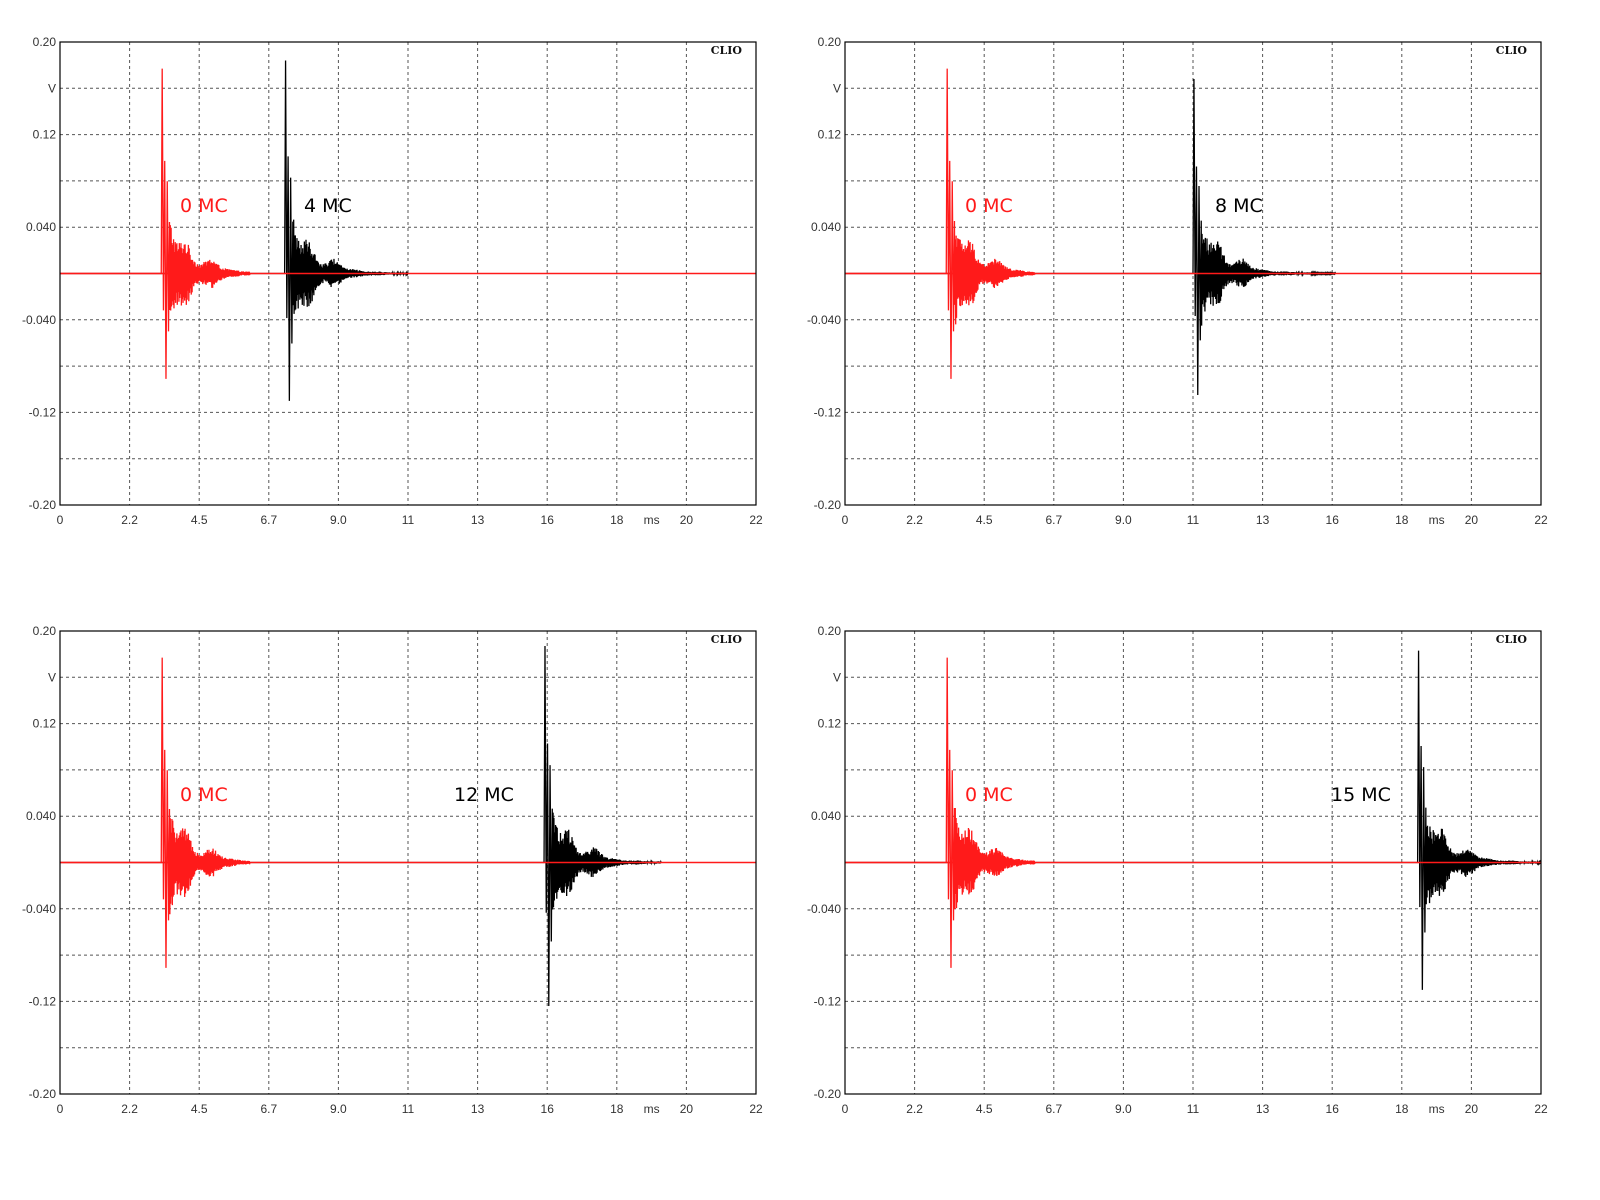 The image size is (1600, 1200). Describe the element at coordinates (328, 206) in the screenshot. I see `series-label-measured: 4 MC` at that location.